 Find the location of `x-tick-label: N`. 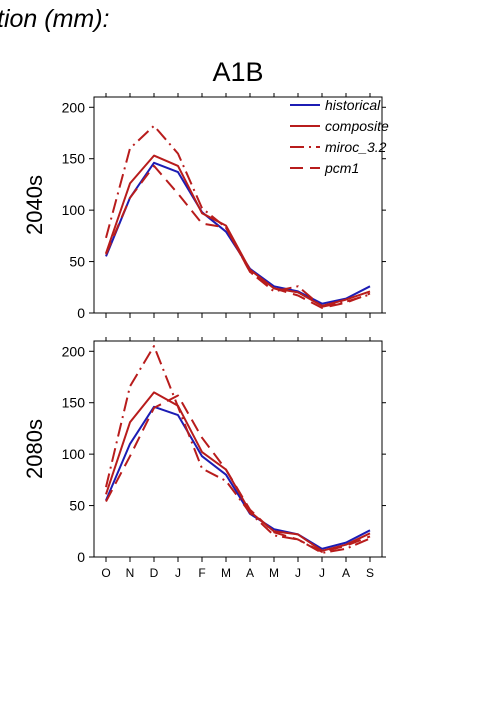

x-tick-label: N is located at coordinates (130, 573).